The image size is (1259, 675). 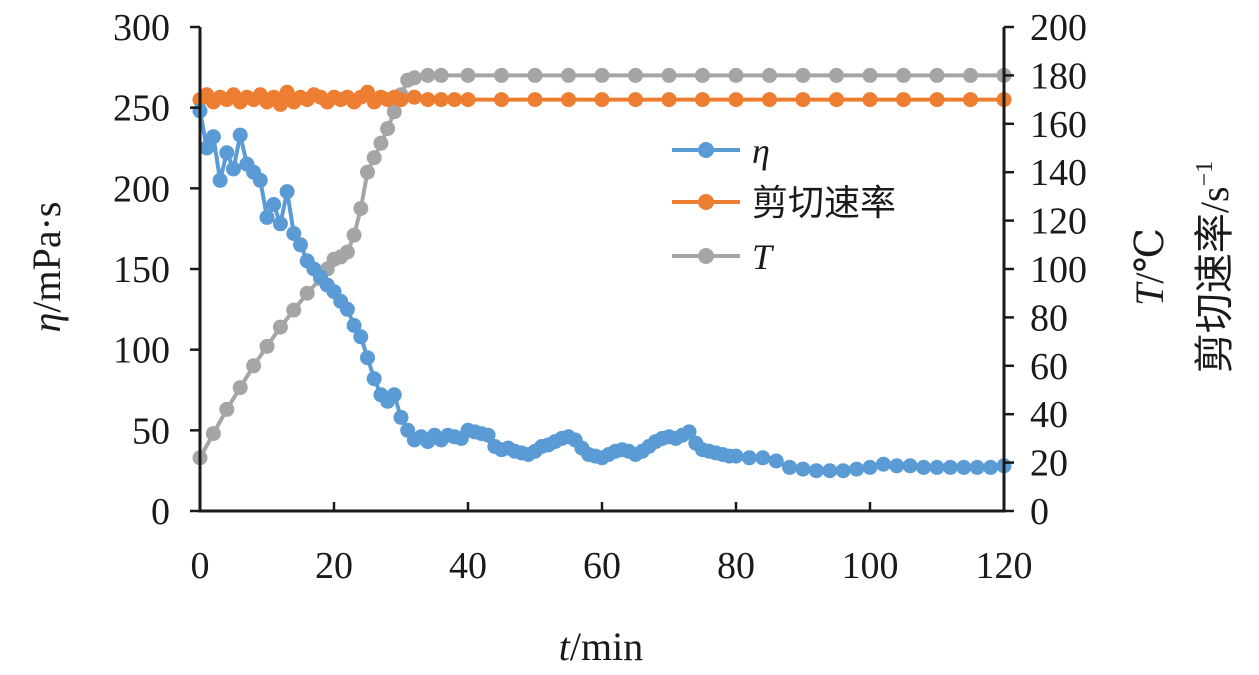 What do you see at coordinates (141, 28) in the screenshot?
I see `y-left-tick-label: 300` at bounding box center [141, 28].